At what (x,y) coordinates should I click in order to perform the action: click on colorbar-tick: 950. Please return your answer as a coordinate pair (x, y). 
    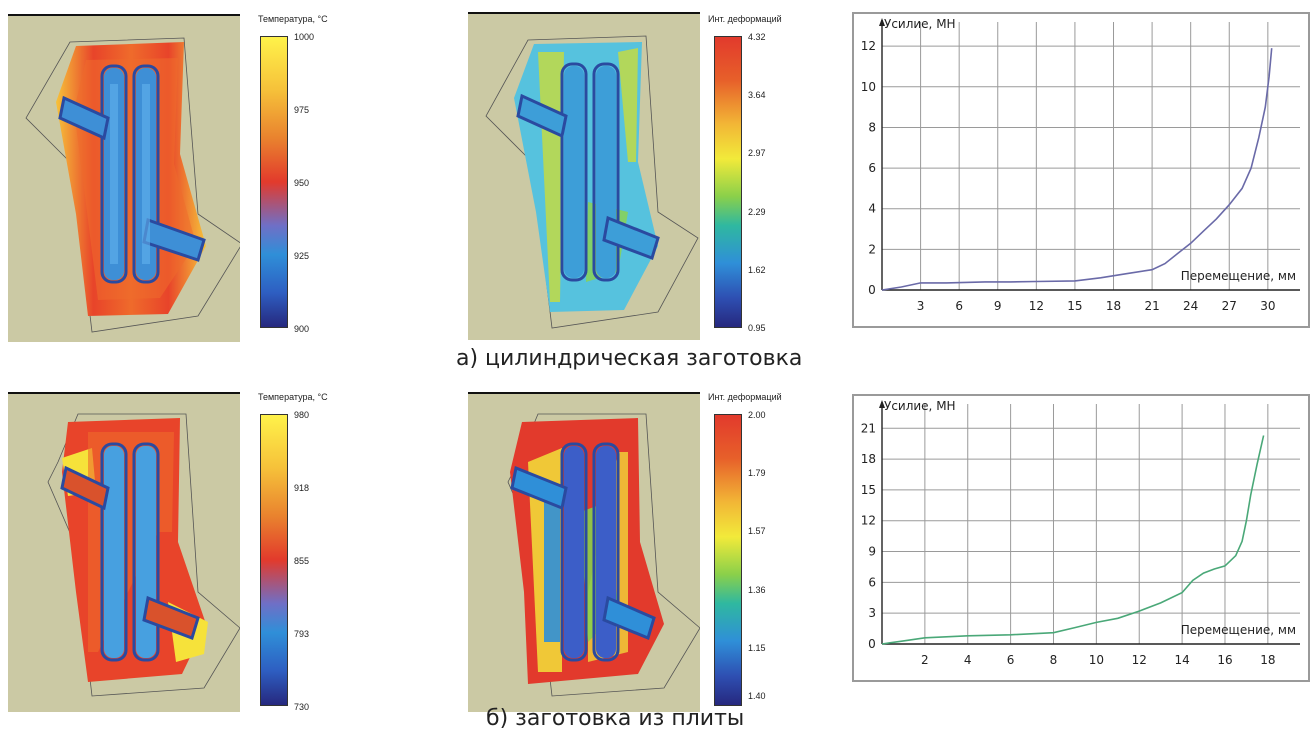
    Looking at the image, I should click on (302, 183).